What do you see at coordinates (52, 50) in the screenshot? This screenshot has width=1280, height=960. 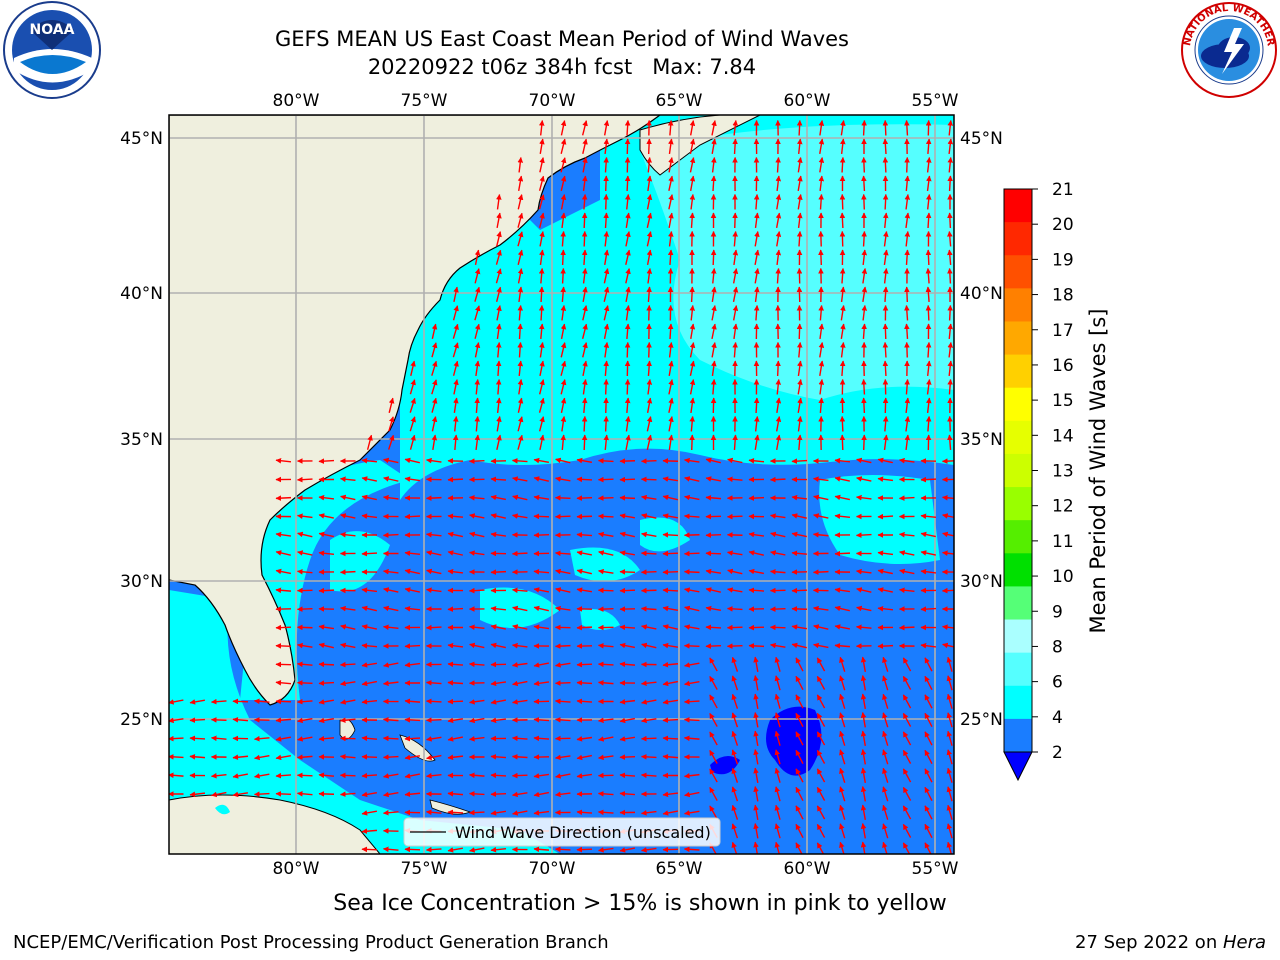 I see `noaa-logo: NOAA` at bounding box center [52, 50].